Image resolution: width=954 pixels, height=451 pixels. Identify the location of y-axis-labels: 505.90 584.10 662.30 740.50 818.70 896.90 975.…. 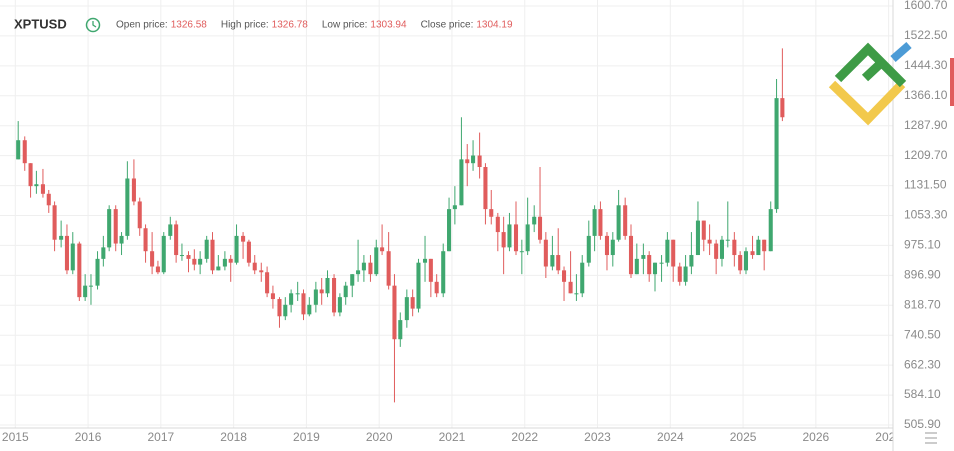
(926, 215).